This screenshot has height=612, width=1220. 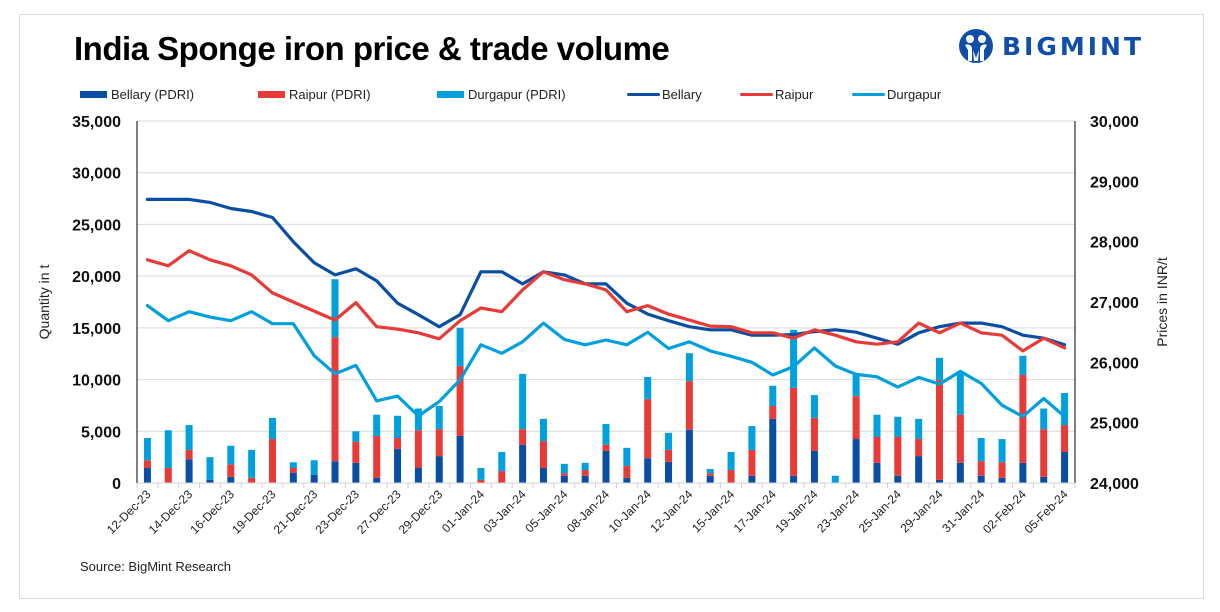 I want to click on x-tick-label: 01-Jan-24, so click(x=463, y=511).